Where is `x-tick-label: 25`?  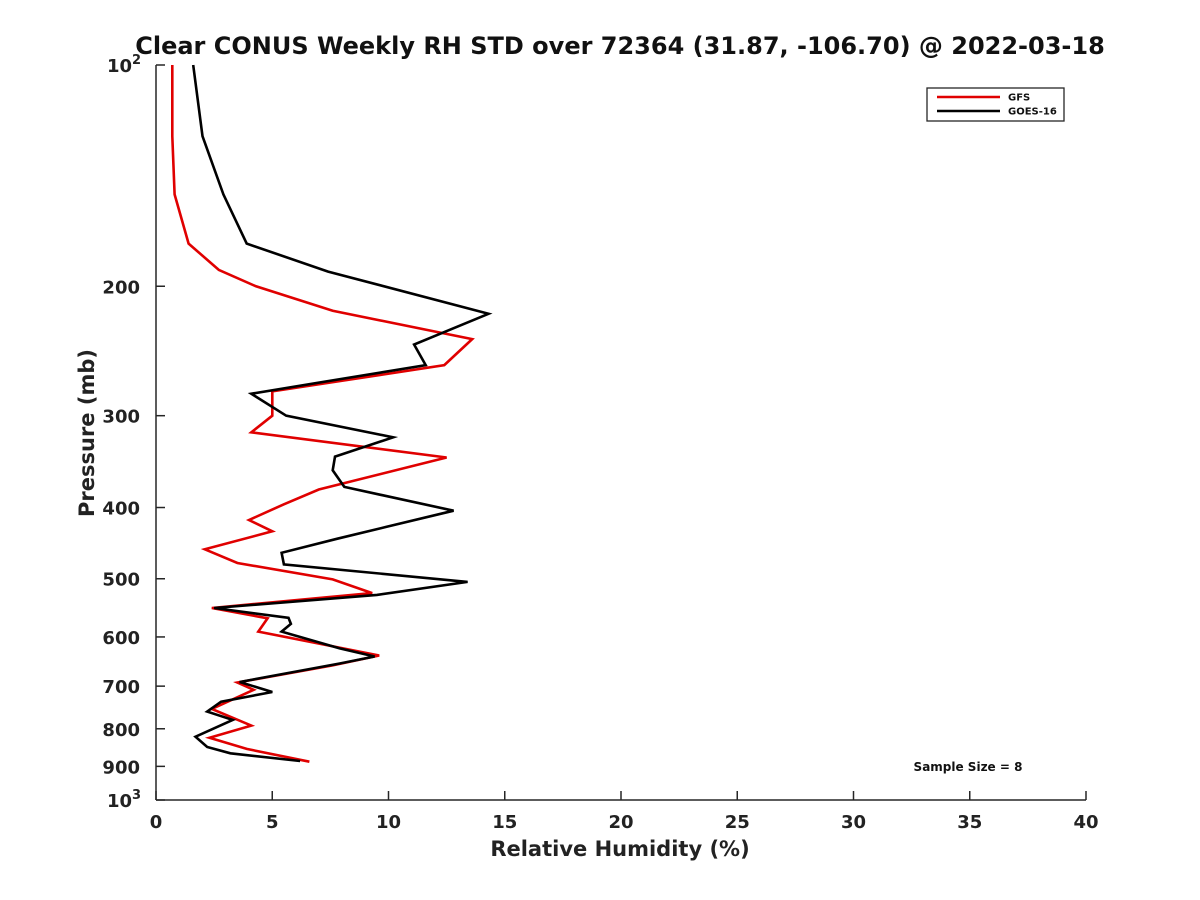 x-tick-label: 25 is located at coordinates (737, 822).